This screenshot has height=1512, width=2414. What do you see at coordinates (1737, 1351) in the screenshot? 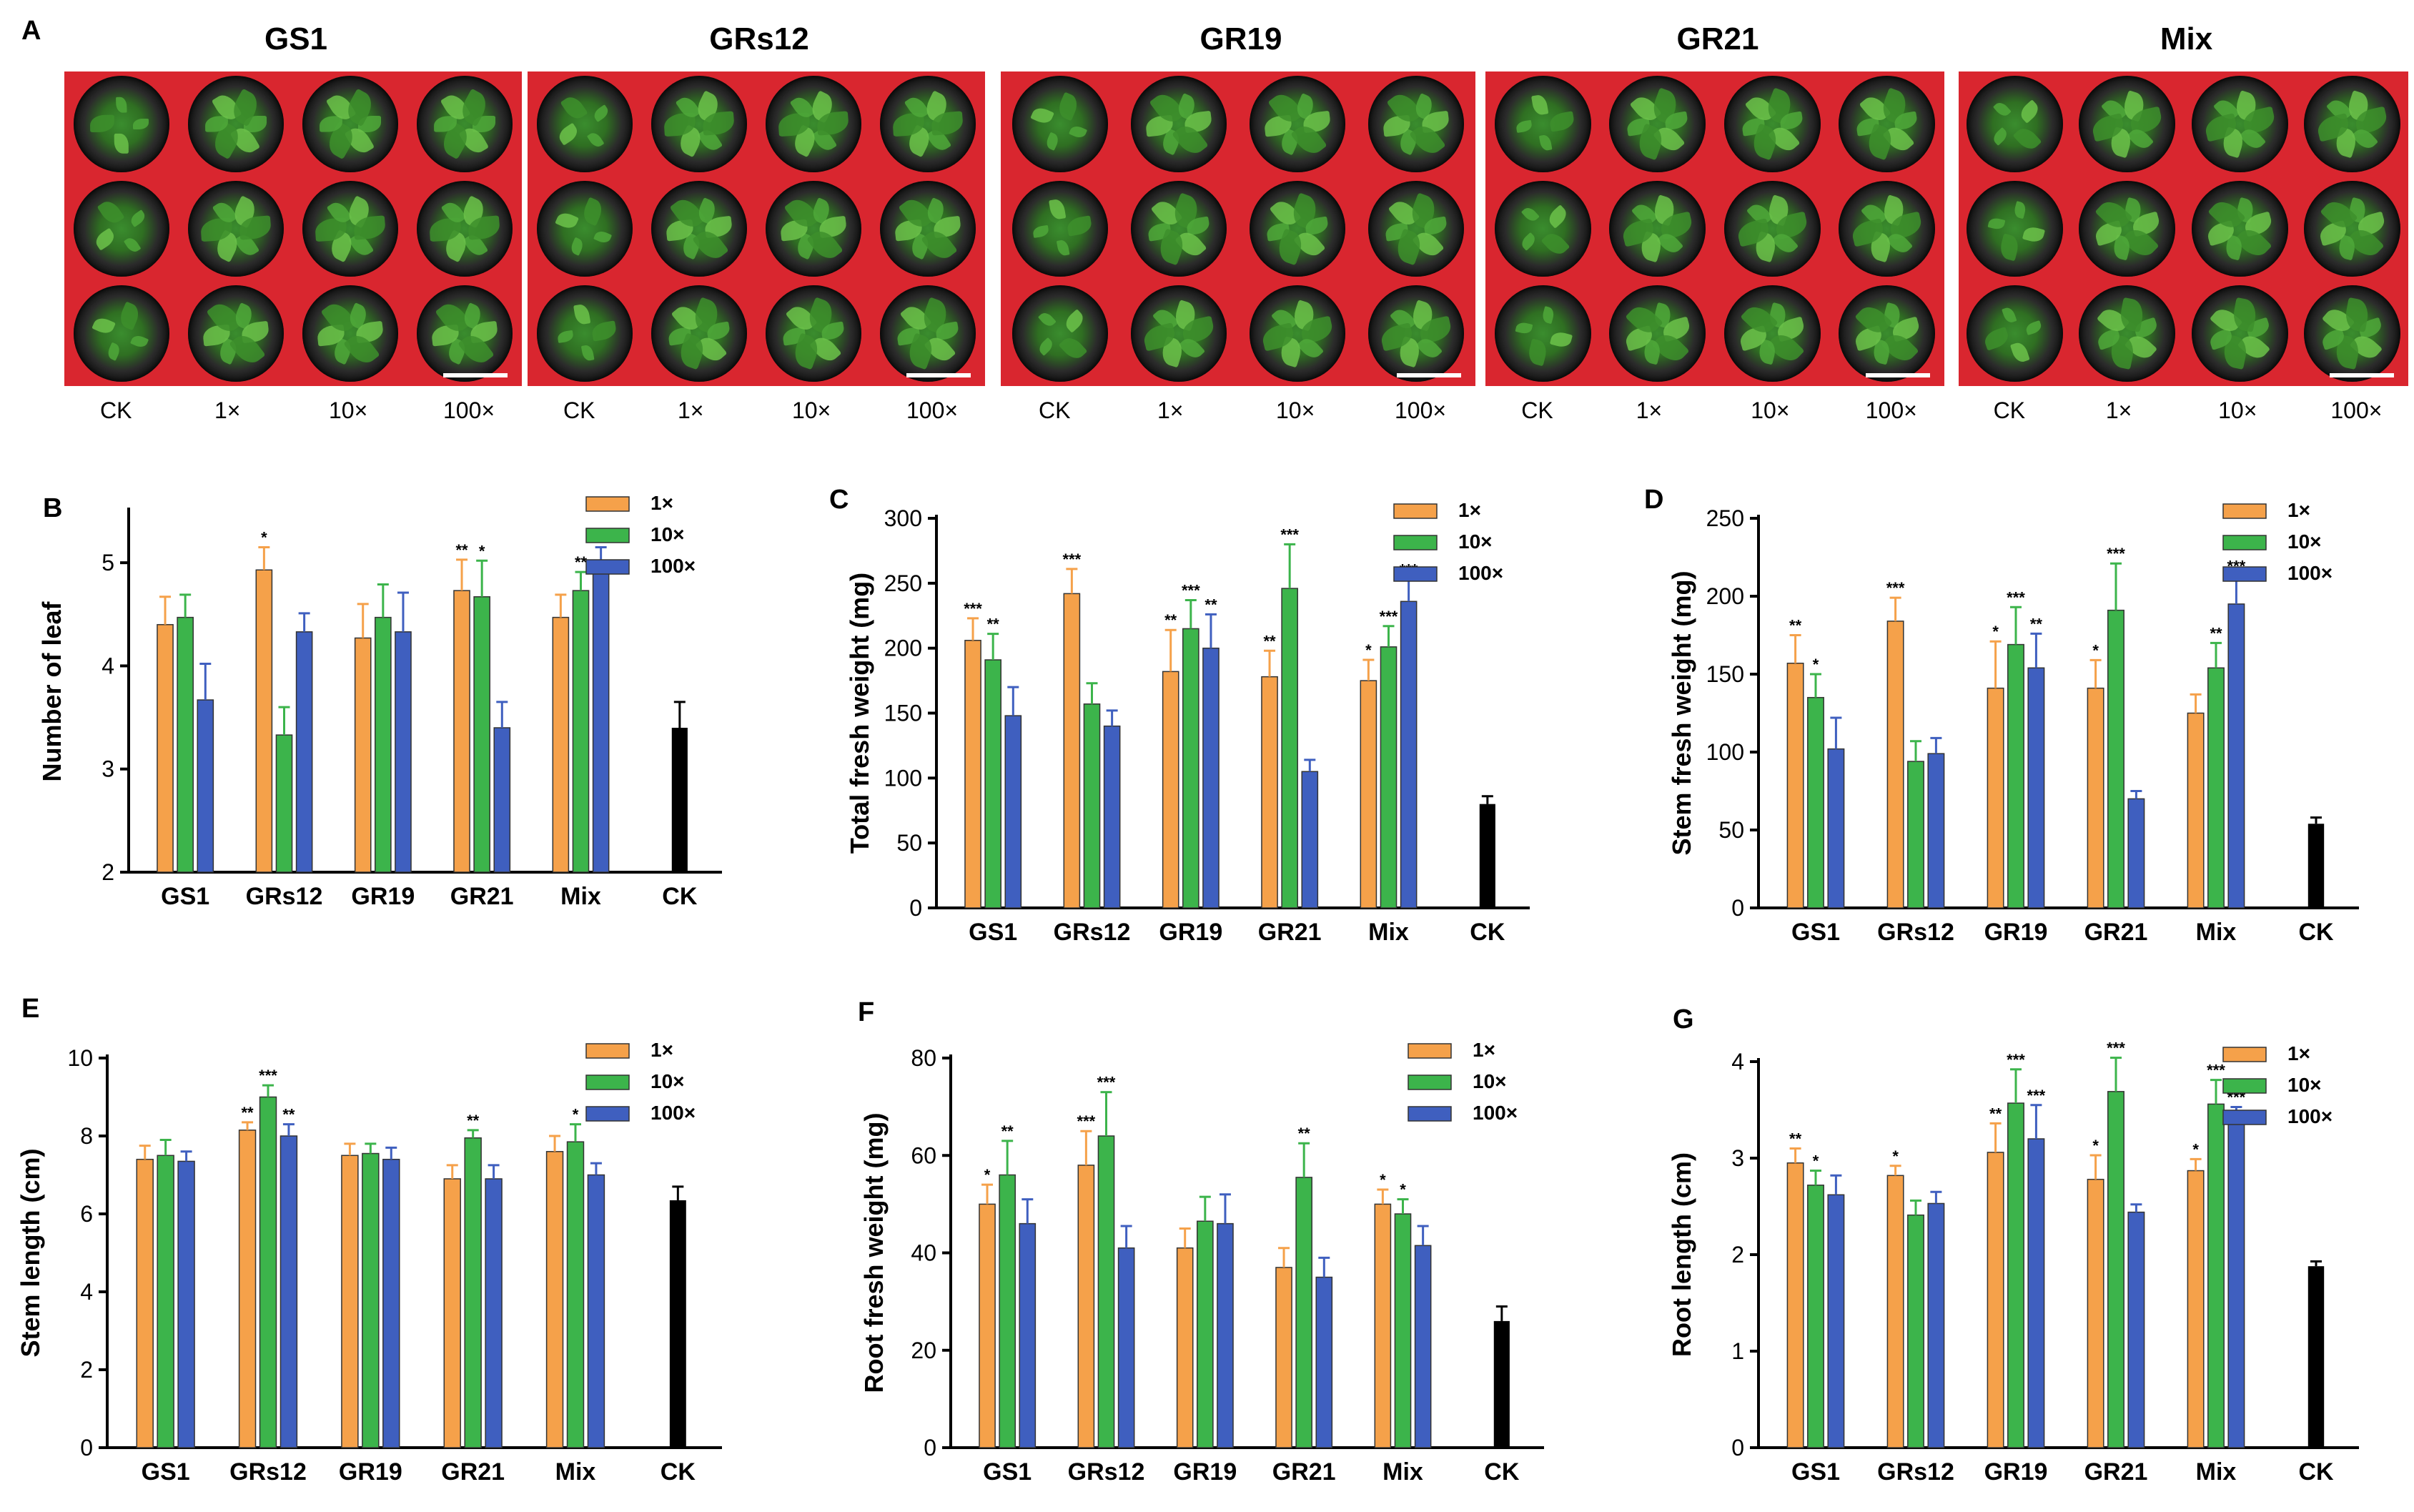
I see `y-tick-label: 1` at bounding box center [1737, 1351].